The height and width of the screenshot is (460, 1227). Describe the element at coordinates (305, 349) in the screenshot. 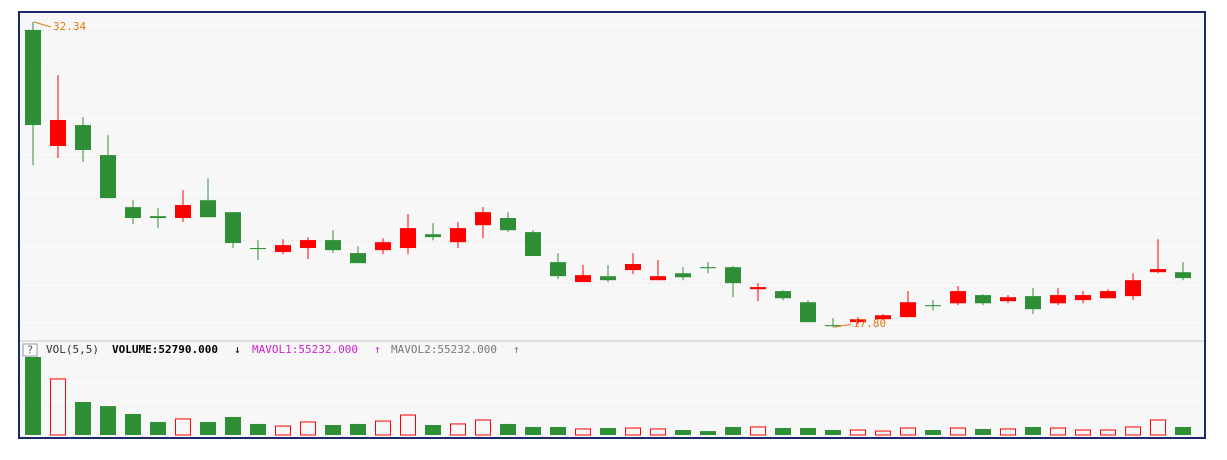

I see `mavol1-readout: MAVOL1:55232.000` at that location.